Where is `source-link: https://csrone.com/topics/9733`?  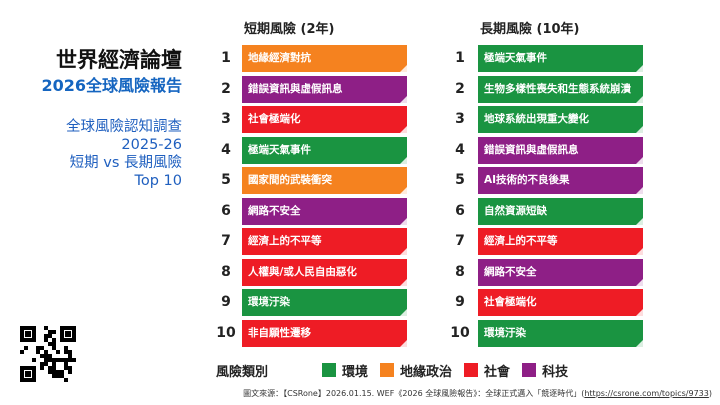
source-link: https://csrone.com/topics/9733 is located at coordinates (646, 393).